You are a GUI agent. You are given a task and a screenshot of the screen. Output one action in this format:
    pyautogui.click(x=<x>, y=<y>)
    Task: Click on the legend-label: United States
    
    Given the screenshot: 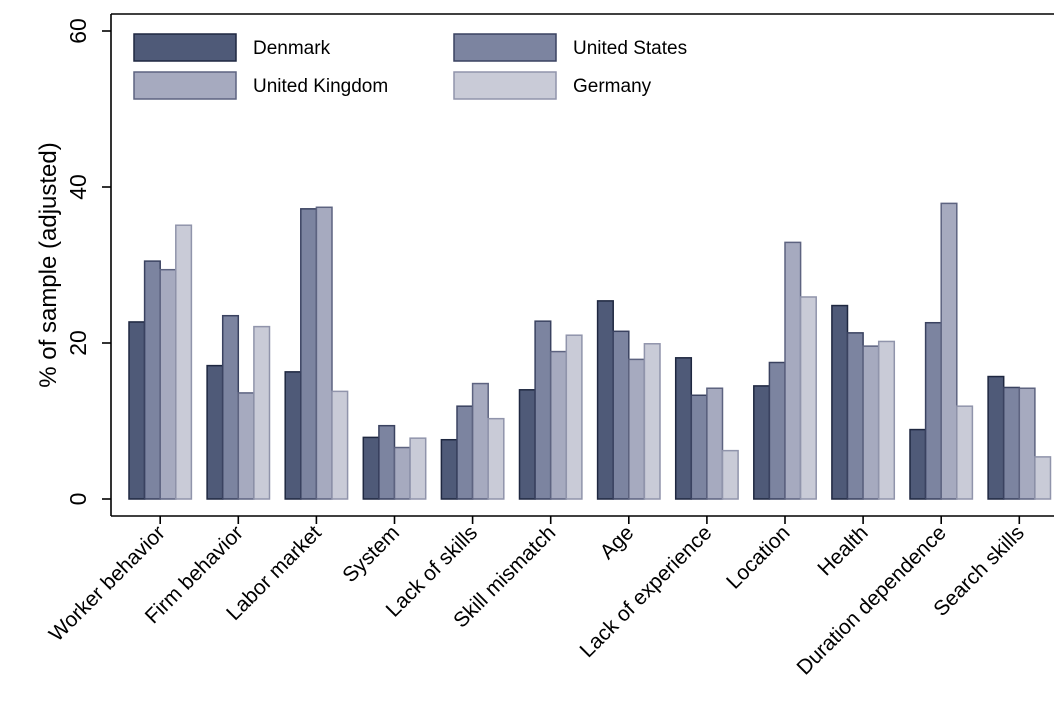 What is the action you would take?
    pyautogui.click(x=630, y=48)
    